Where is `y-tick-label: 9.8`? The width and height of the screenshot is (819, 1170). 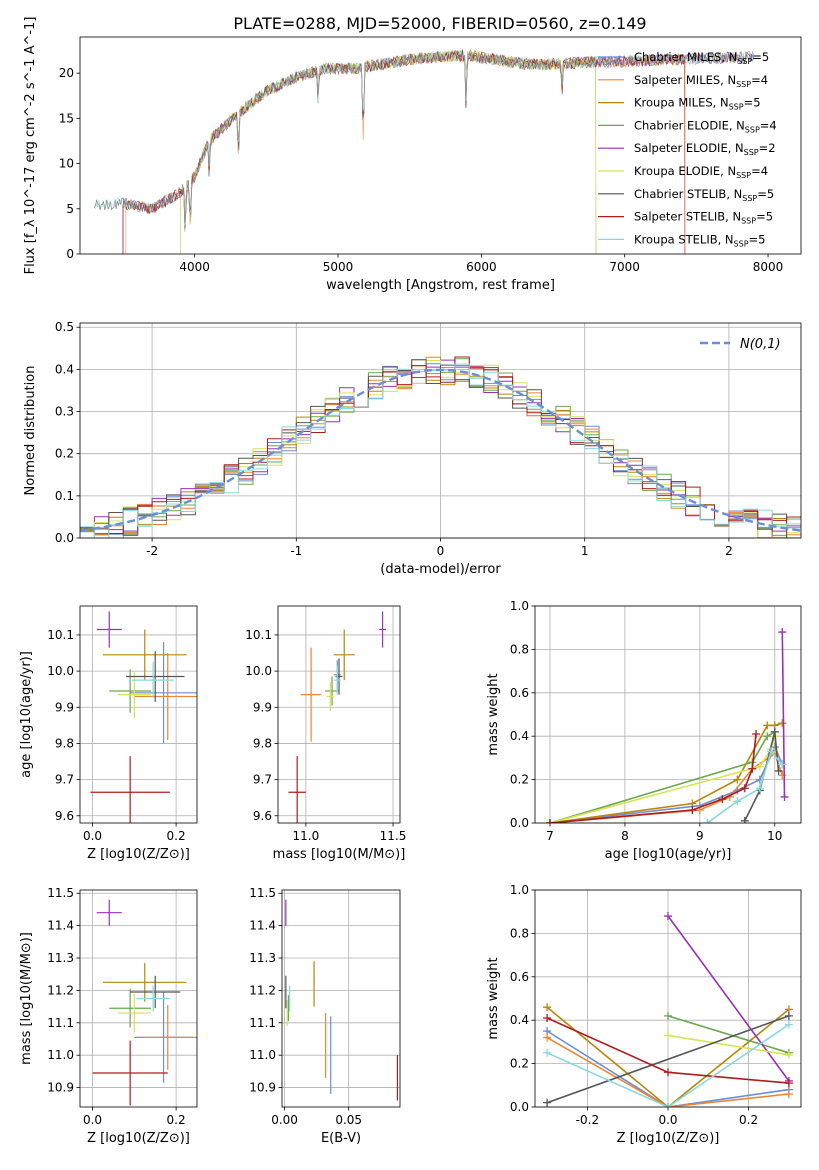
y-tick-label: 9.8 is located at coordinates (64, 743).